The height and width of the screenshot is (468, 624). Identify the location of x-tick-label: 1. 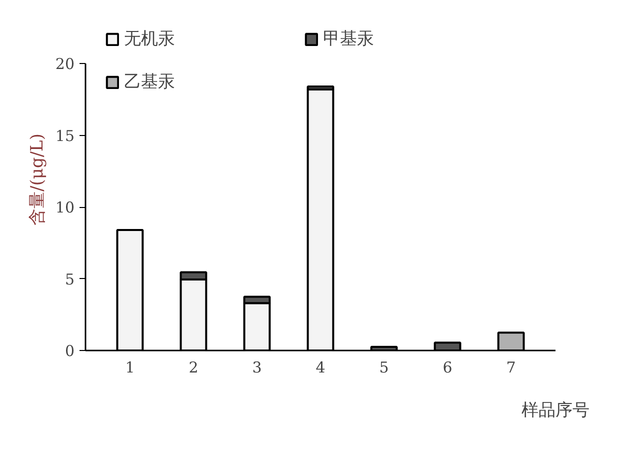
(130, 367).